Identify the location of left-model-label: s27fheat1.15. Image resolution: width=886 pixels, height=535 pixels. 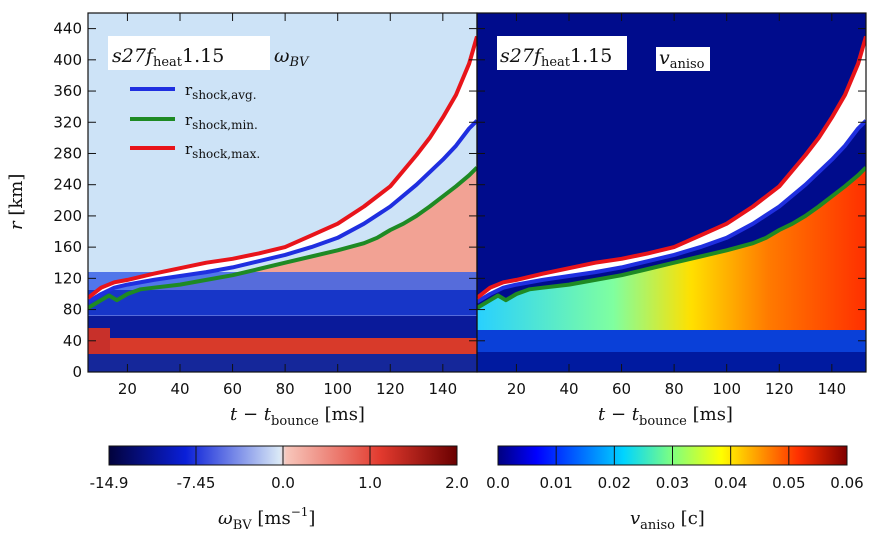
(168, 57).